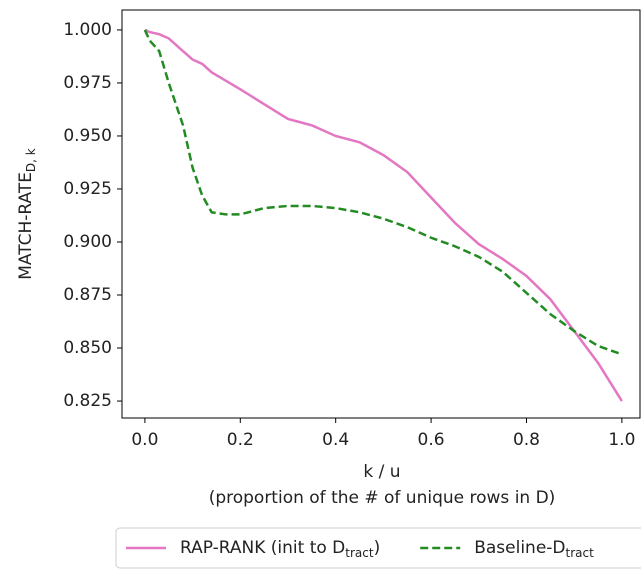 This screenshot has width=641, height=569. I want to click on y-tick-label: 1.000, so click(87, 30).